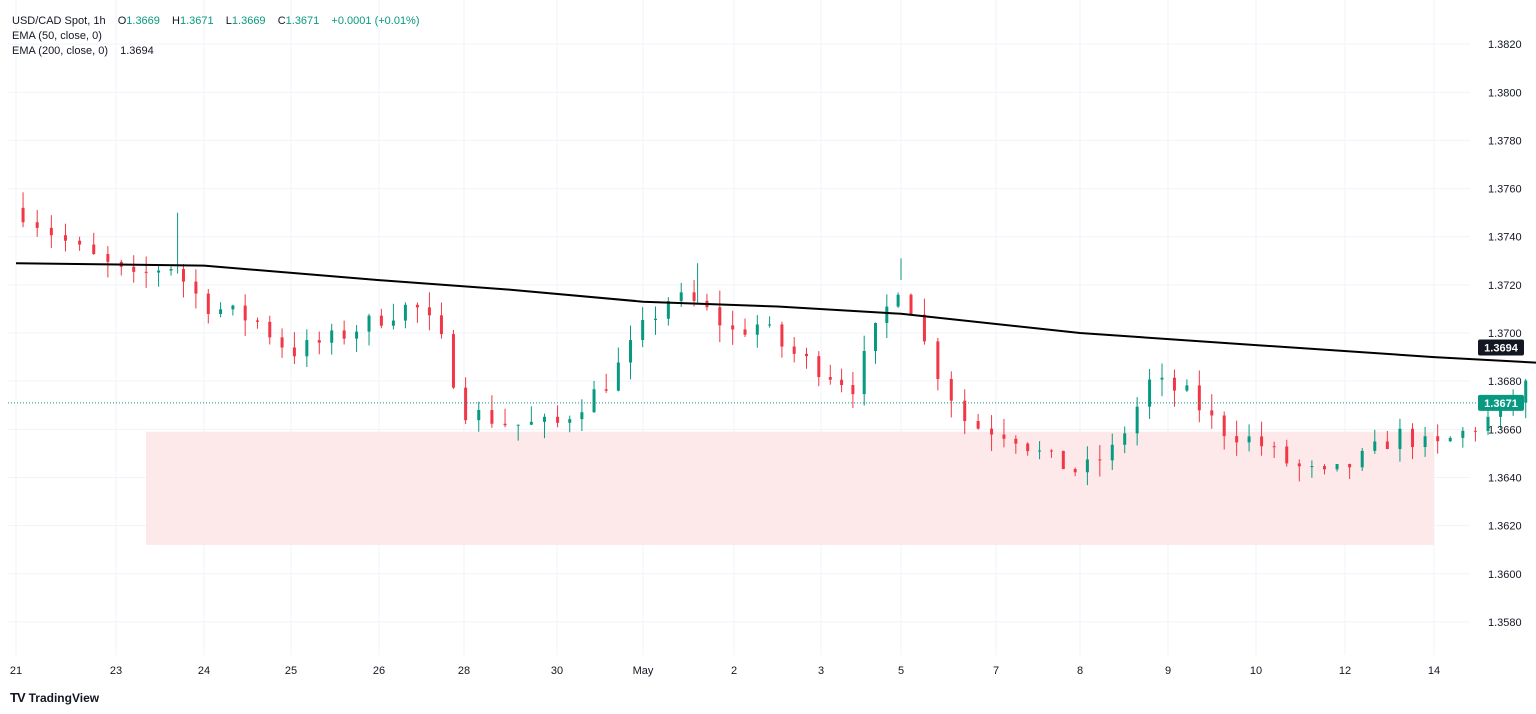 Image resolution: width=1536 pixels, height=714 pixels. What do you see at coordinates (57, 36) in the screenshot?
I see `indicator-ema50-name: EMA (50, close, 0)` at bounding box center [57, 36].